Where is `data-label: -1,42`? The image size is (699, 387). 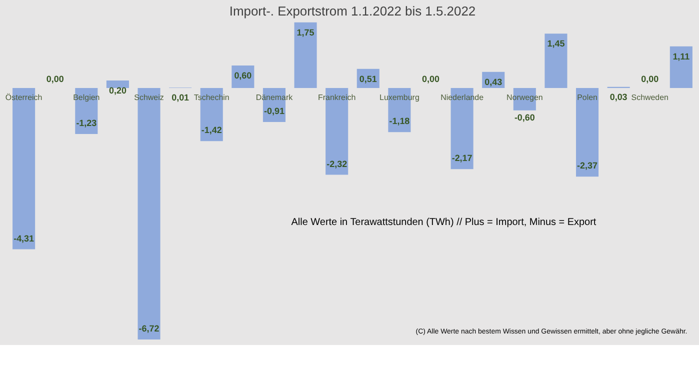
data-label: -1,42 is located at coordinates (211, 130).